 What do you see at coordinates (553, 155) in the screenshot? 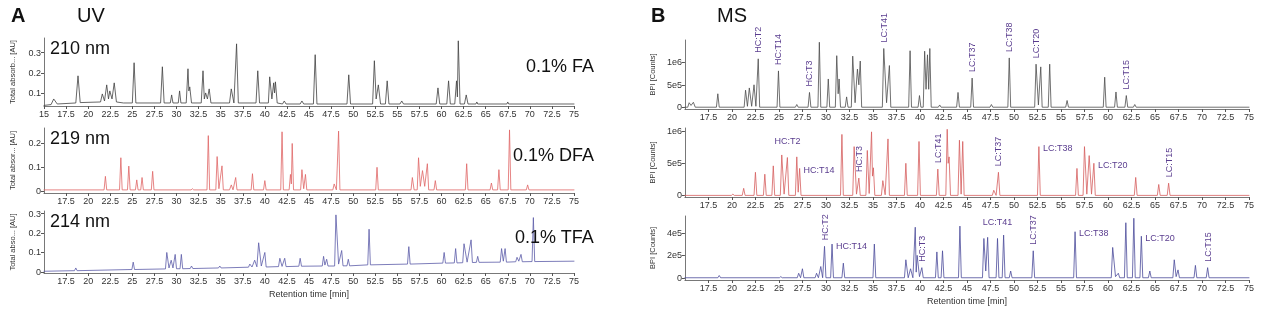
I see `annotation: 0.1% DFA` at bounding box center [553, 155].